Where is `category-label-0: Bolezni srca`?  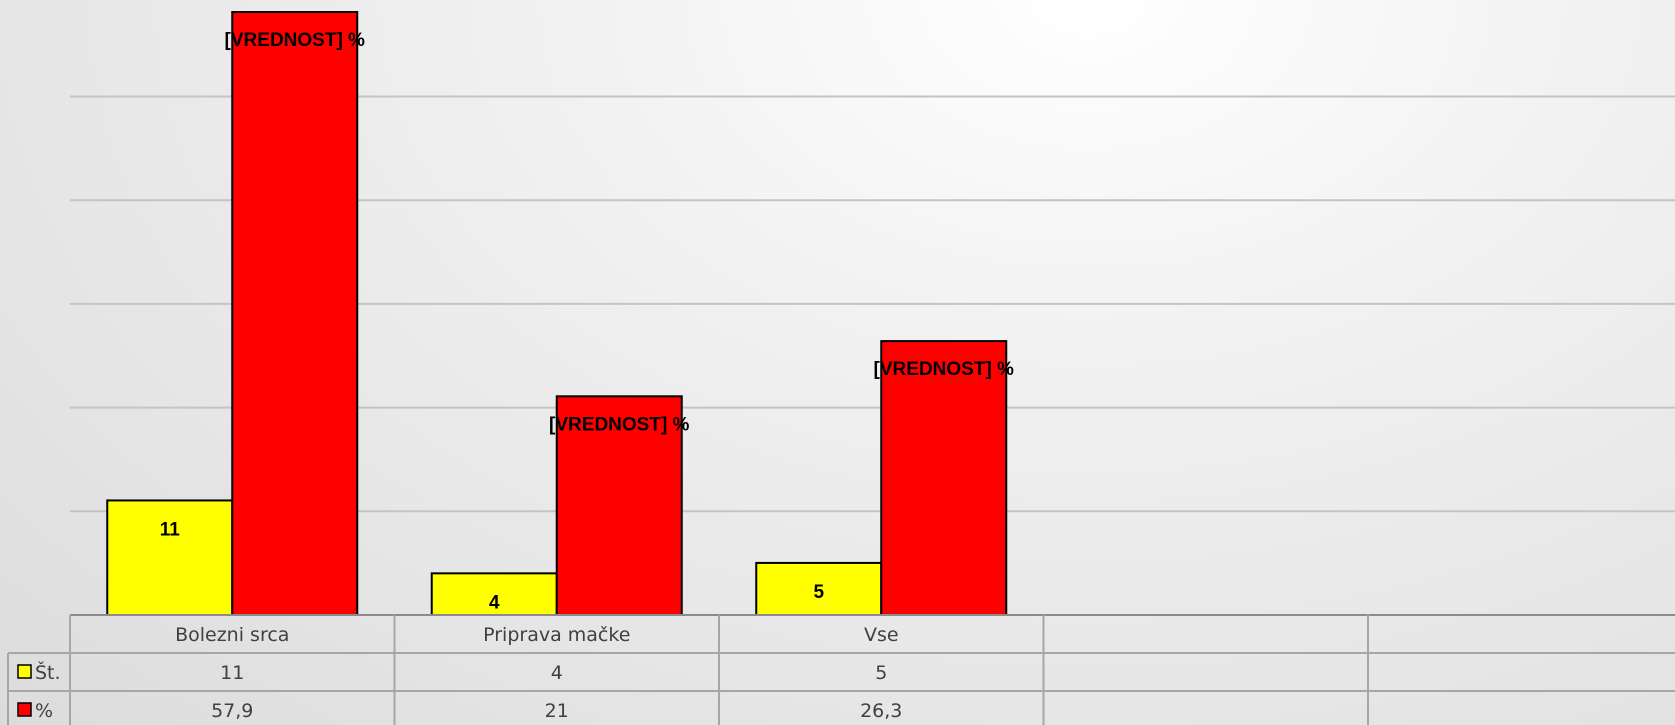
category-label-0: Bolezni srca is located at coordinates (232, 635).